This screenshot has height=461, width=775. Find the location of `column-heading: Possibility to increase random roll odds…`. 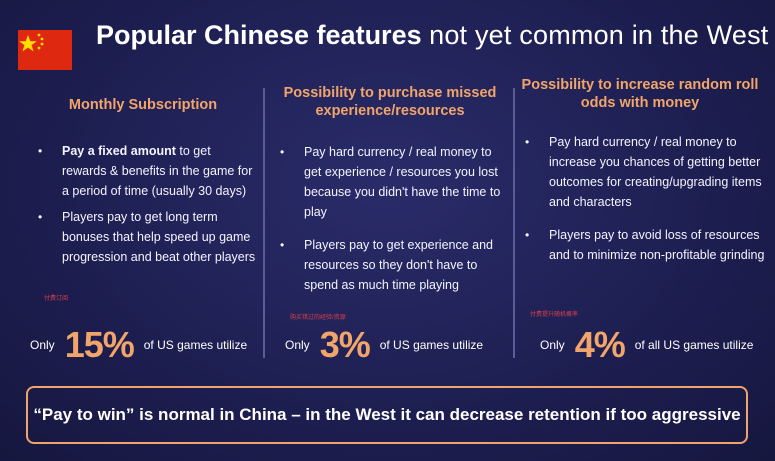

column-heading: Possibility to increase random roll odds… is located at coordinates (640, 94).